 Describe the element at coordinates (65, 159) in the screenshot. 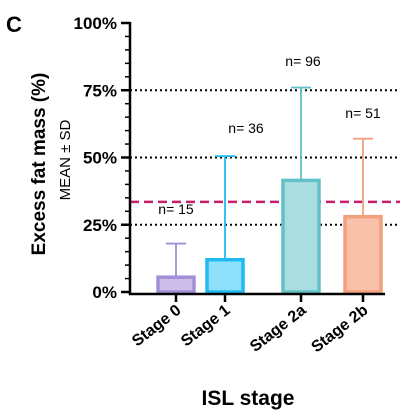

I see `y-axis-sublabel: MEAN ± SD` at that location.